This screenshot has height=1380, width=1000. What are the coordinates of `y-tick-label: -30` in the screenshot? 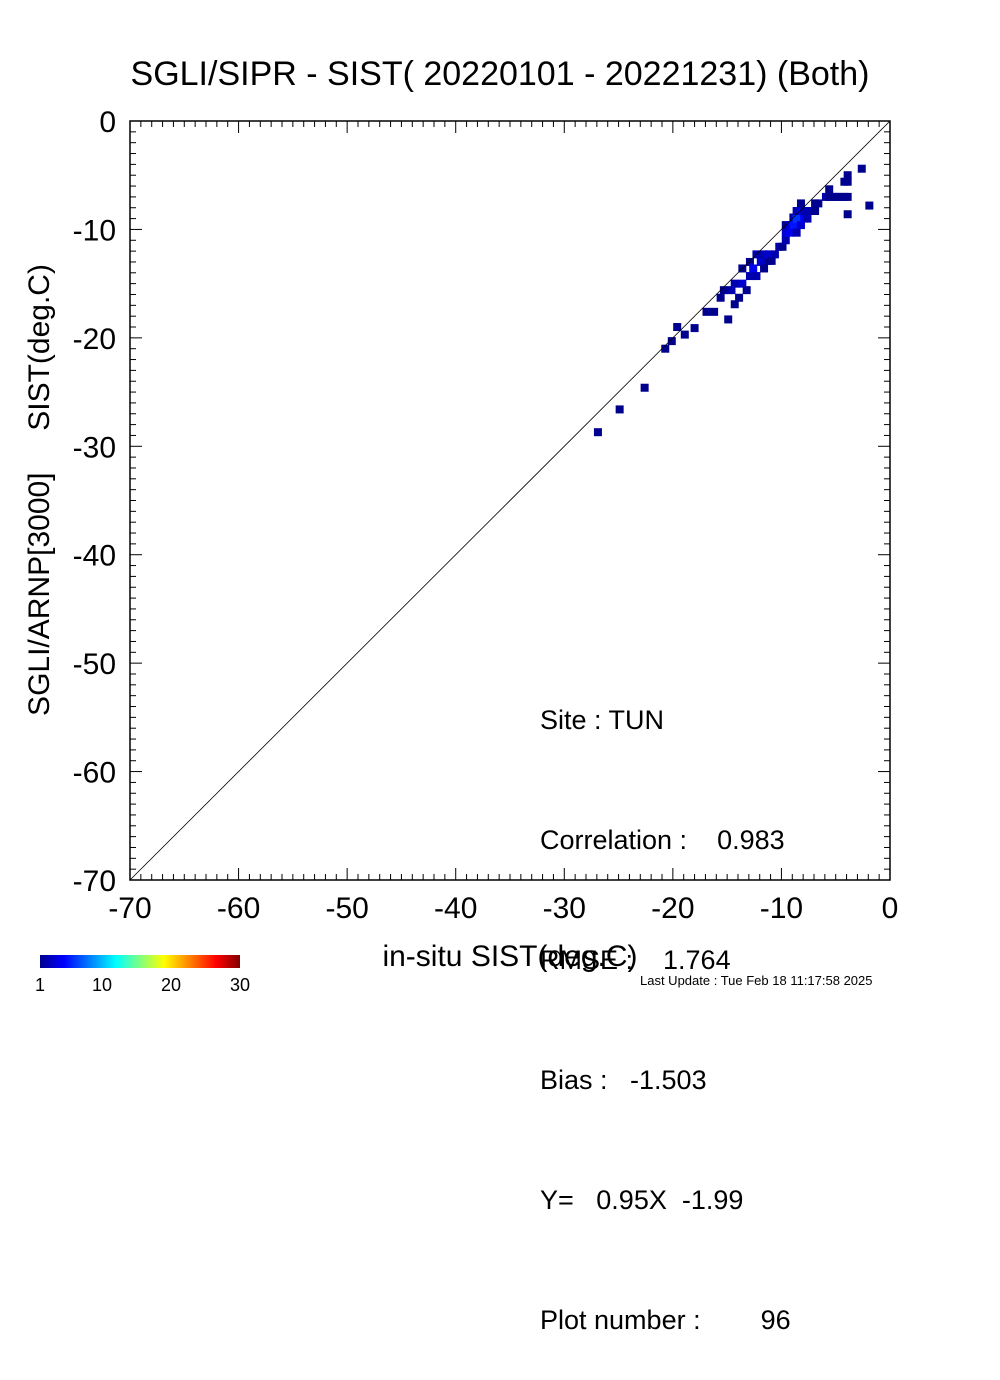 It's located at (94, 447).